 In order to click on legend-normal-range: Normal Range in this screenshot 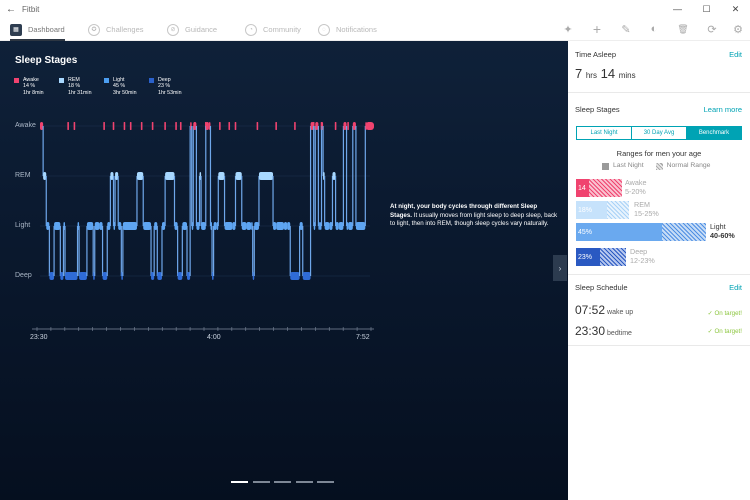, I will do `click(688, 165)`.